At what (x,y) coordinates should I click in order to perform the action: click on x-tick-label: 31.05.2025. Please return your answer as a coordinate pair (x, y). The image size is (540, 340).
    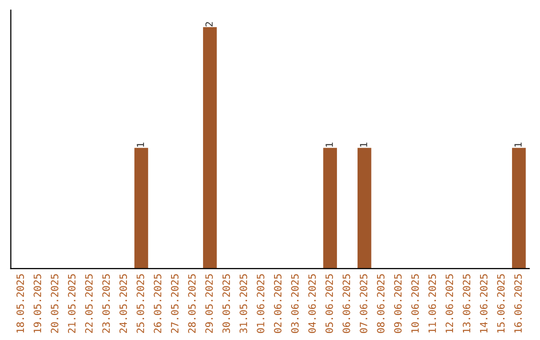
    Looking at the image, I should click on (244, 303).